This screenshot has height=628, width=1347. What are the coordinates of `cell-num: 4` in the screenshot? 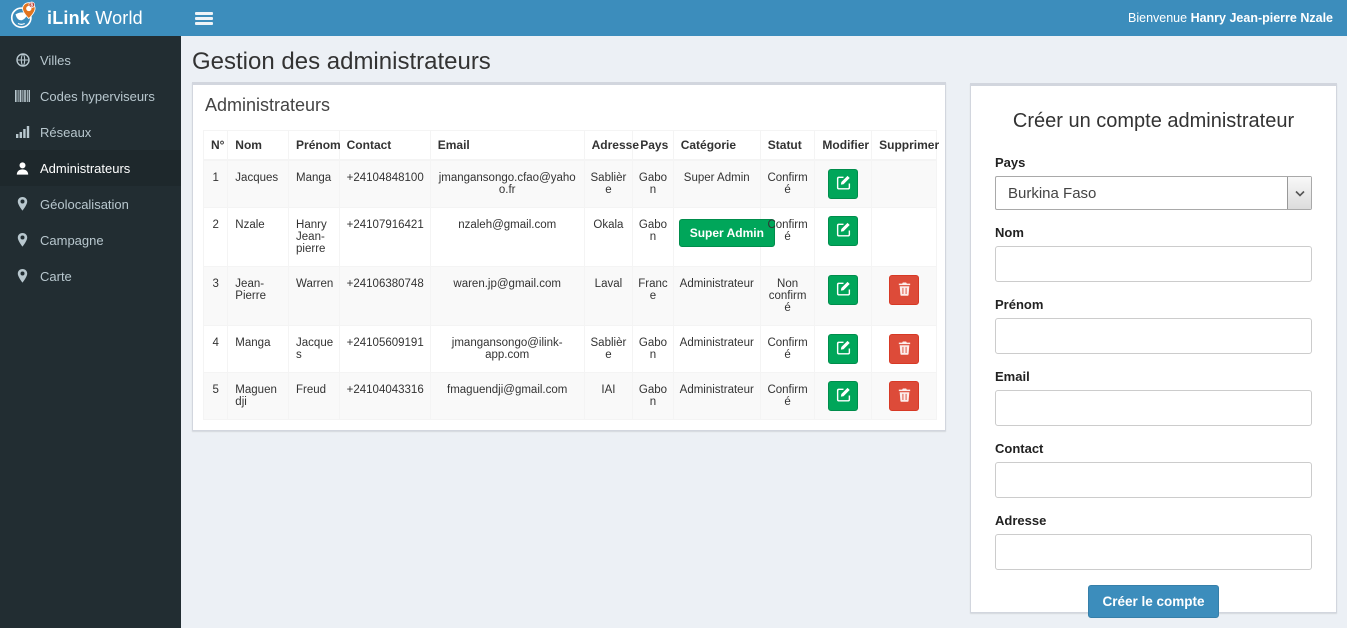 It's located at (215, 349).